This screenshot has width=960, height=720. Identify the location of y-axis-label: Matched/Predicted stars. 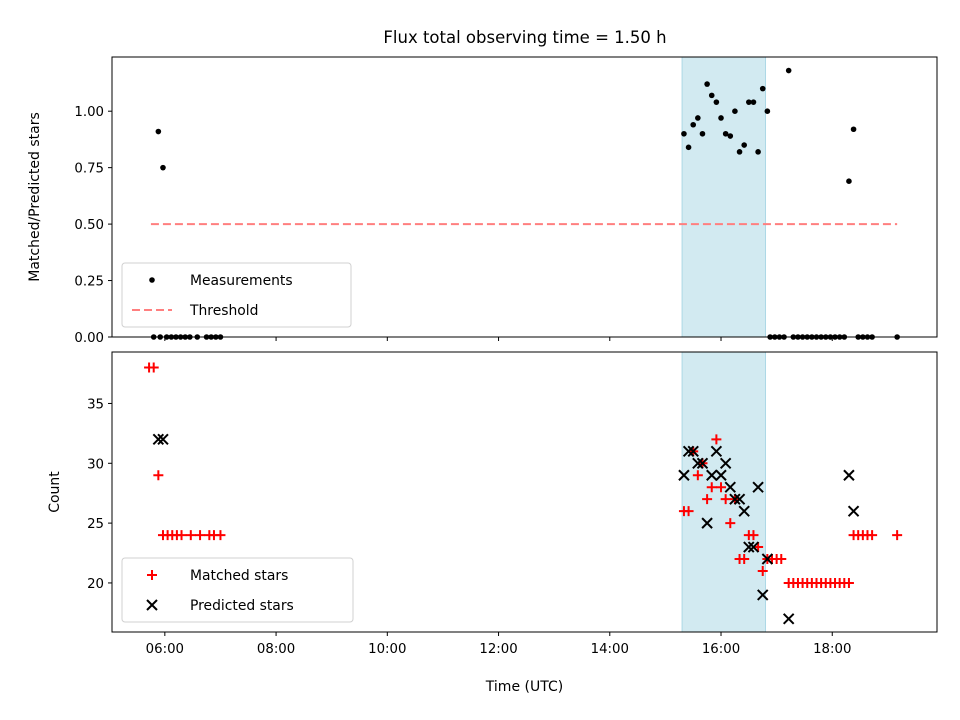
(35, 197).